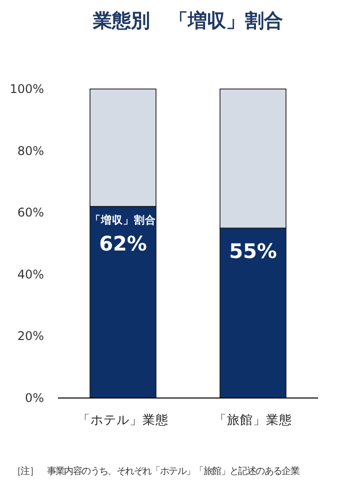 The width and height of the screenshot is (341, 496). I want to click on y-tick-label: 0%, so click(34, 398).